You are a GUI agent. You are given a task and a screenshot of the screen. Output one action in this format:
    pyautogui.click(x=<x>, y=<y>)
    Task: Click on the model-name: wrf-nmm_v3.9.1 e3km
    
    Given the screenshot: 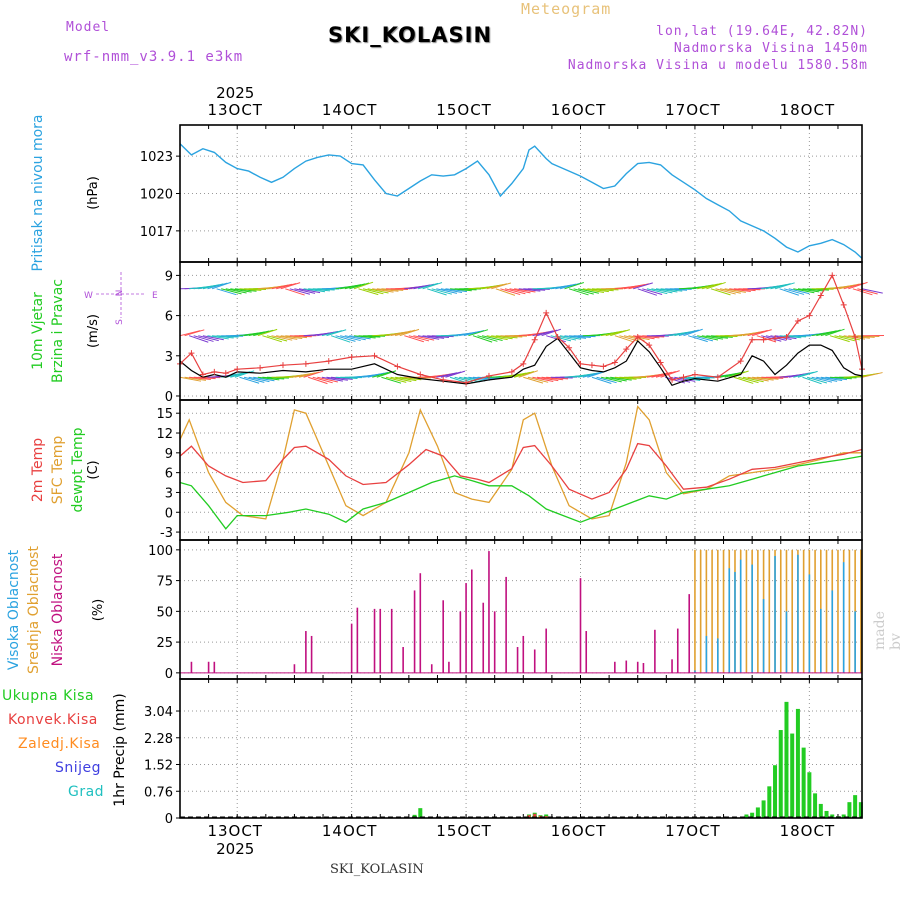 What is the action you would take?
    pyautogui.click(x=154, y=57)
    